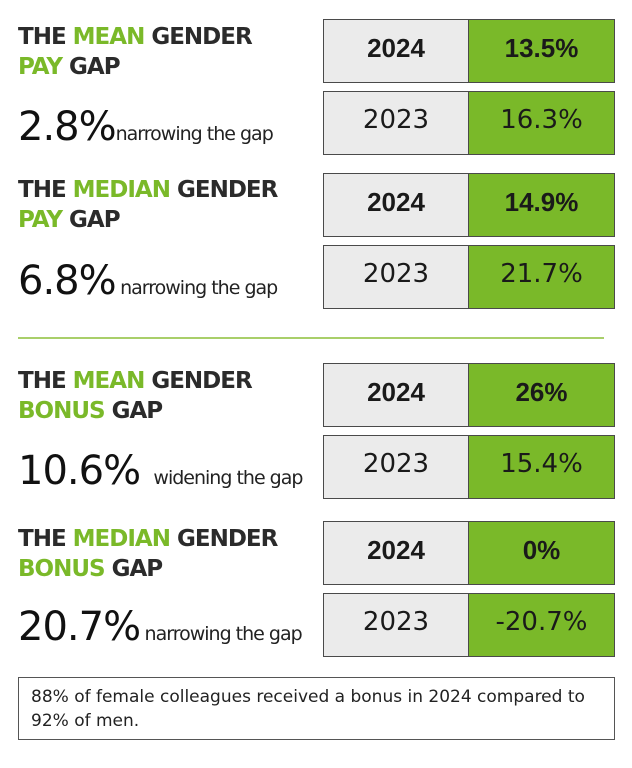  I want to click on median-bonus-gap-change: 20.7% narrowing the gap, so click(160, 627).